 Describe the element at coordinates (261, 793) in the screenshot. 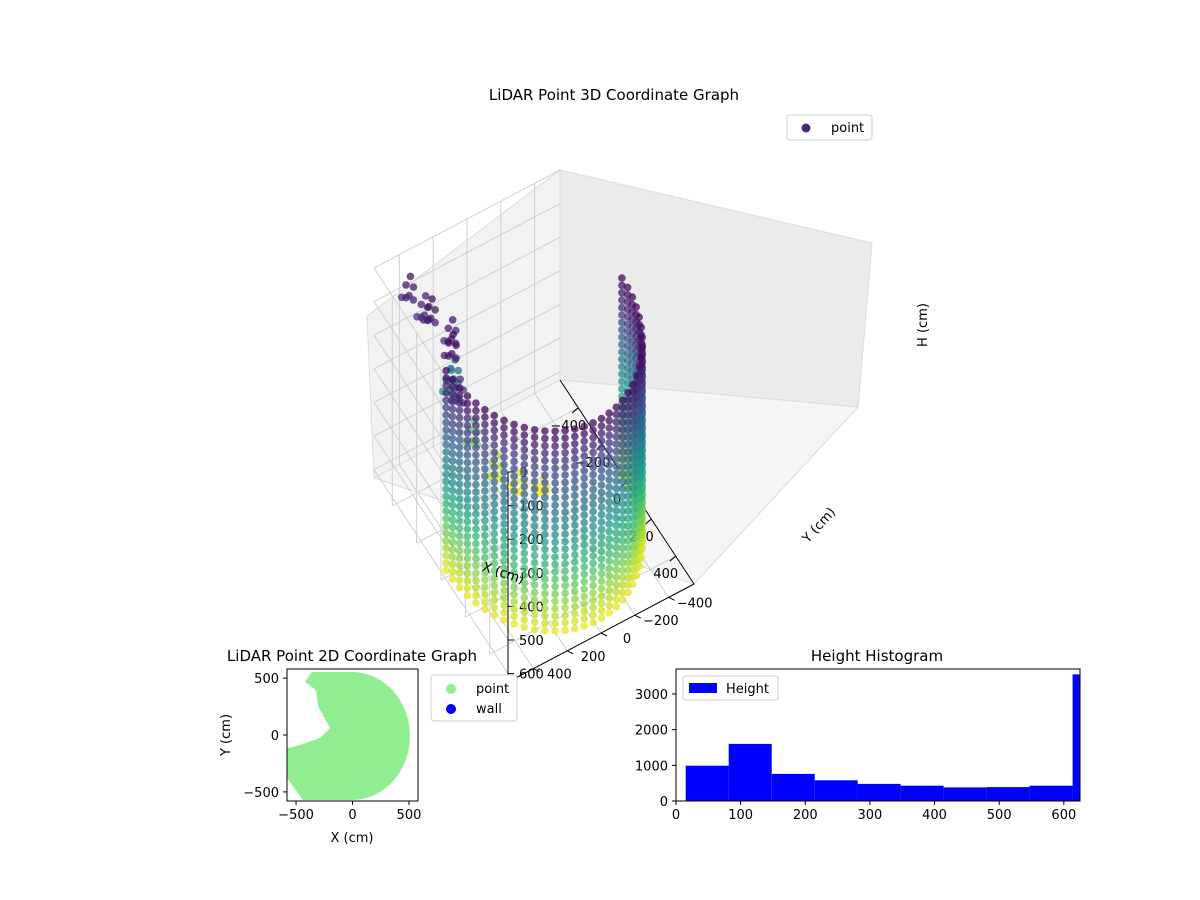

I see `tick-label-y-2d: −500` at that location.